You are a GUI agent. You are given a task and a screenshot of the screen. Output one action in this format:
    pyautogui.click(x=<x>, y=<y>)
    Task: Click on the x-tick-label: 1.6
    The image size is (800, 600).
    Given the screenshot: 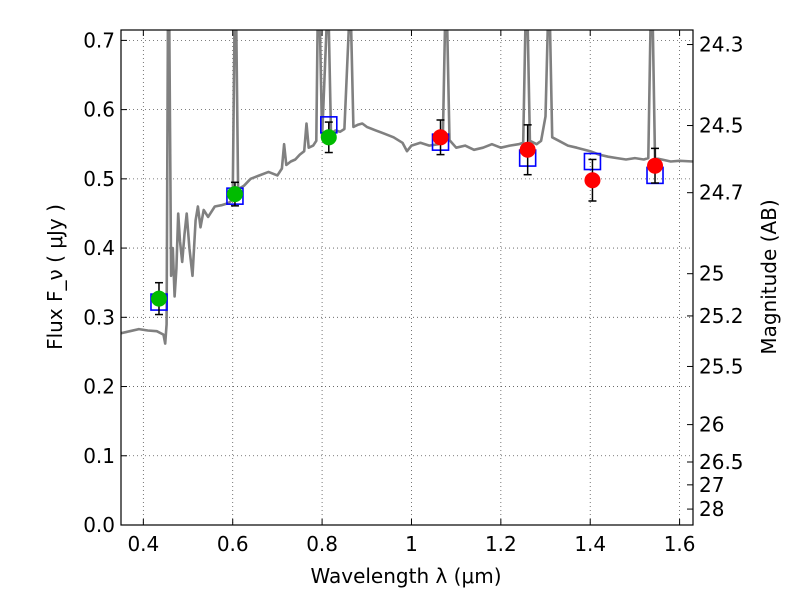 What is the action you would take?
    pyautogui.click(x=680, y=544)
    